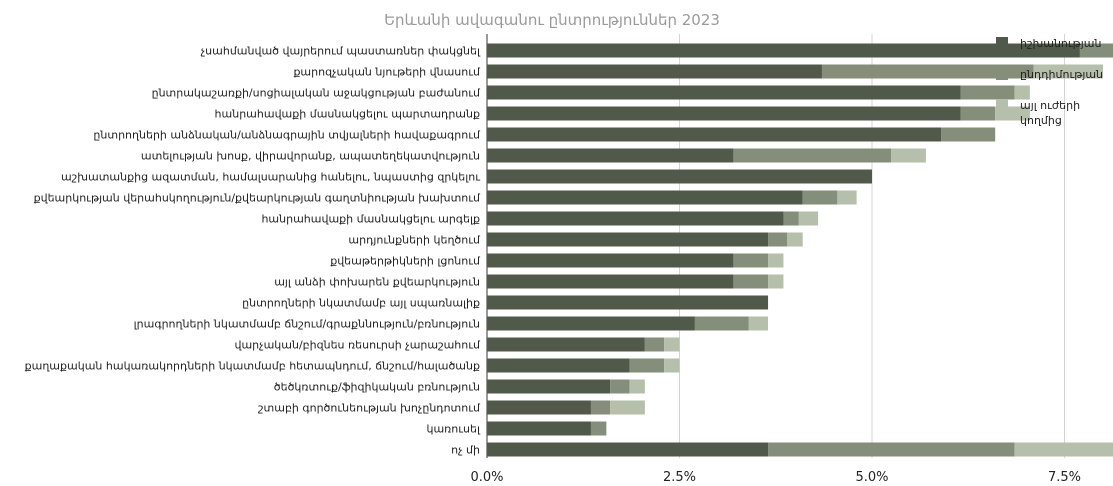 The image size is (1113, 486). I want to click on category-label: ընտրողների նկատմամբ այլ սպառնալիք, so click(361, 303).